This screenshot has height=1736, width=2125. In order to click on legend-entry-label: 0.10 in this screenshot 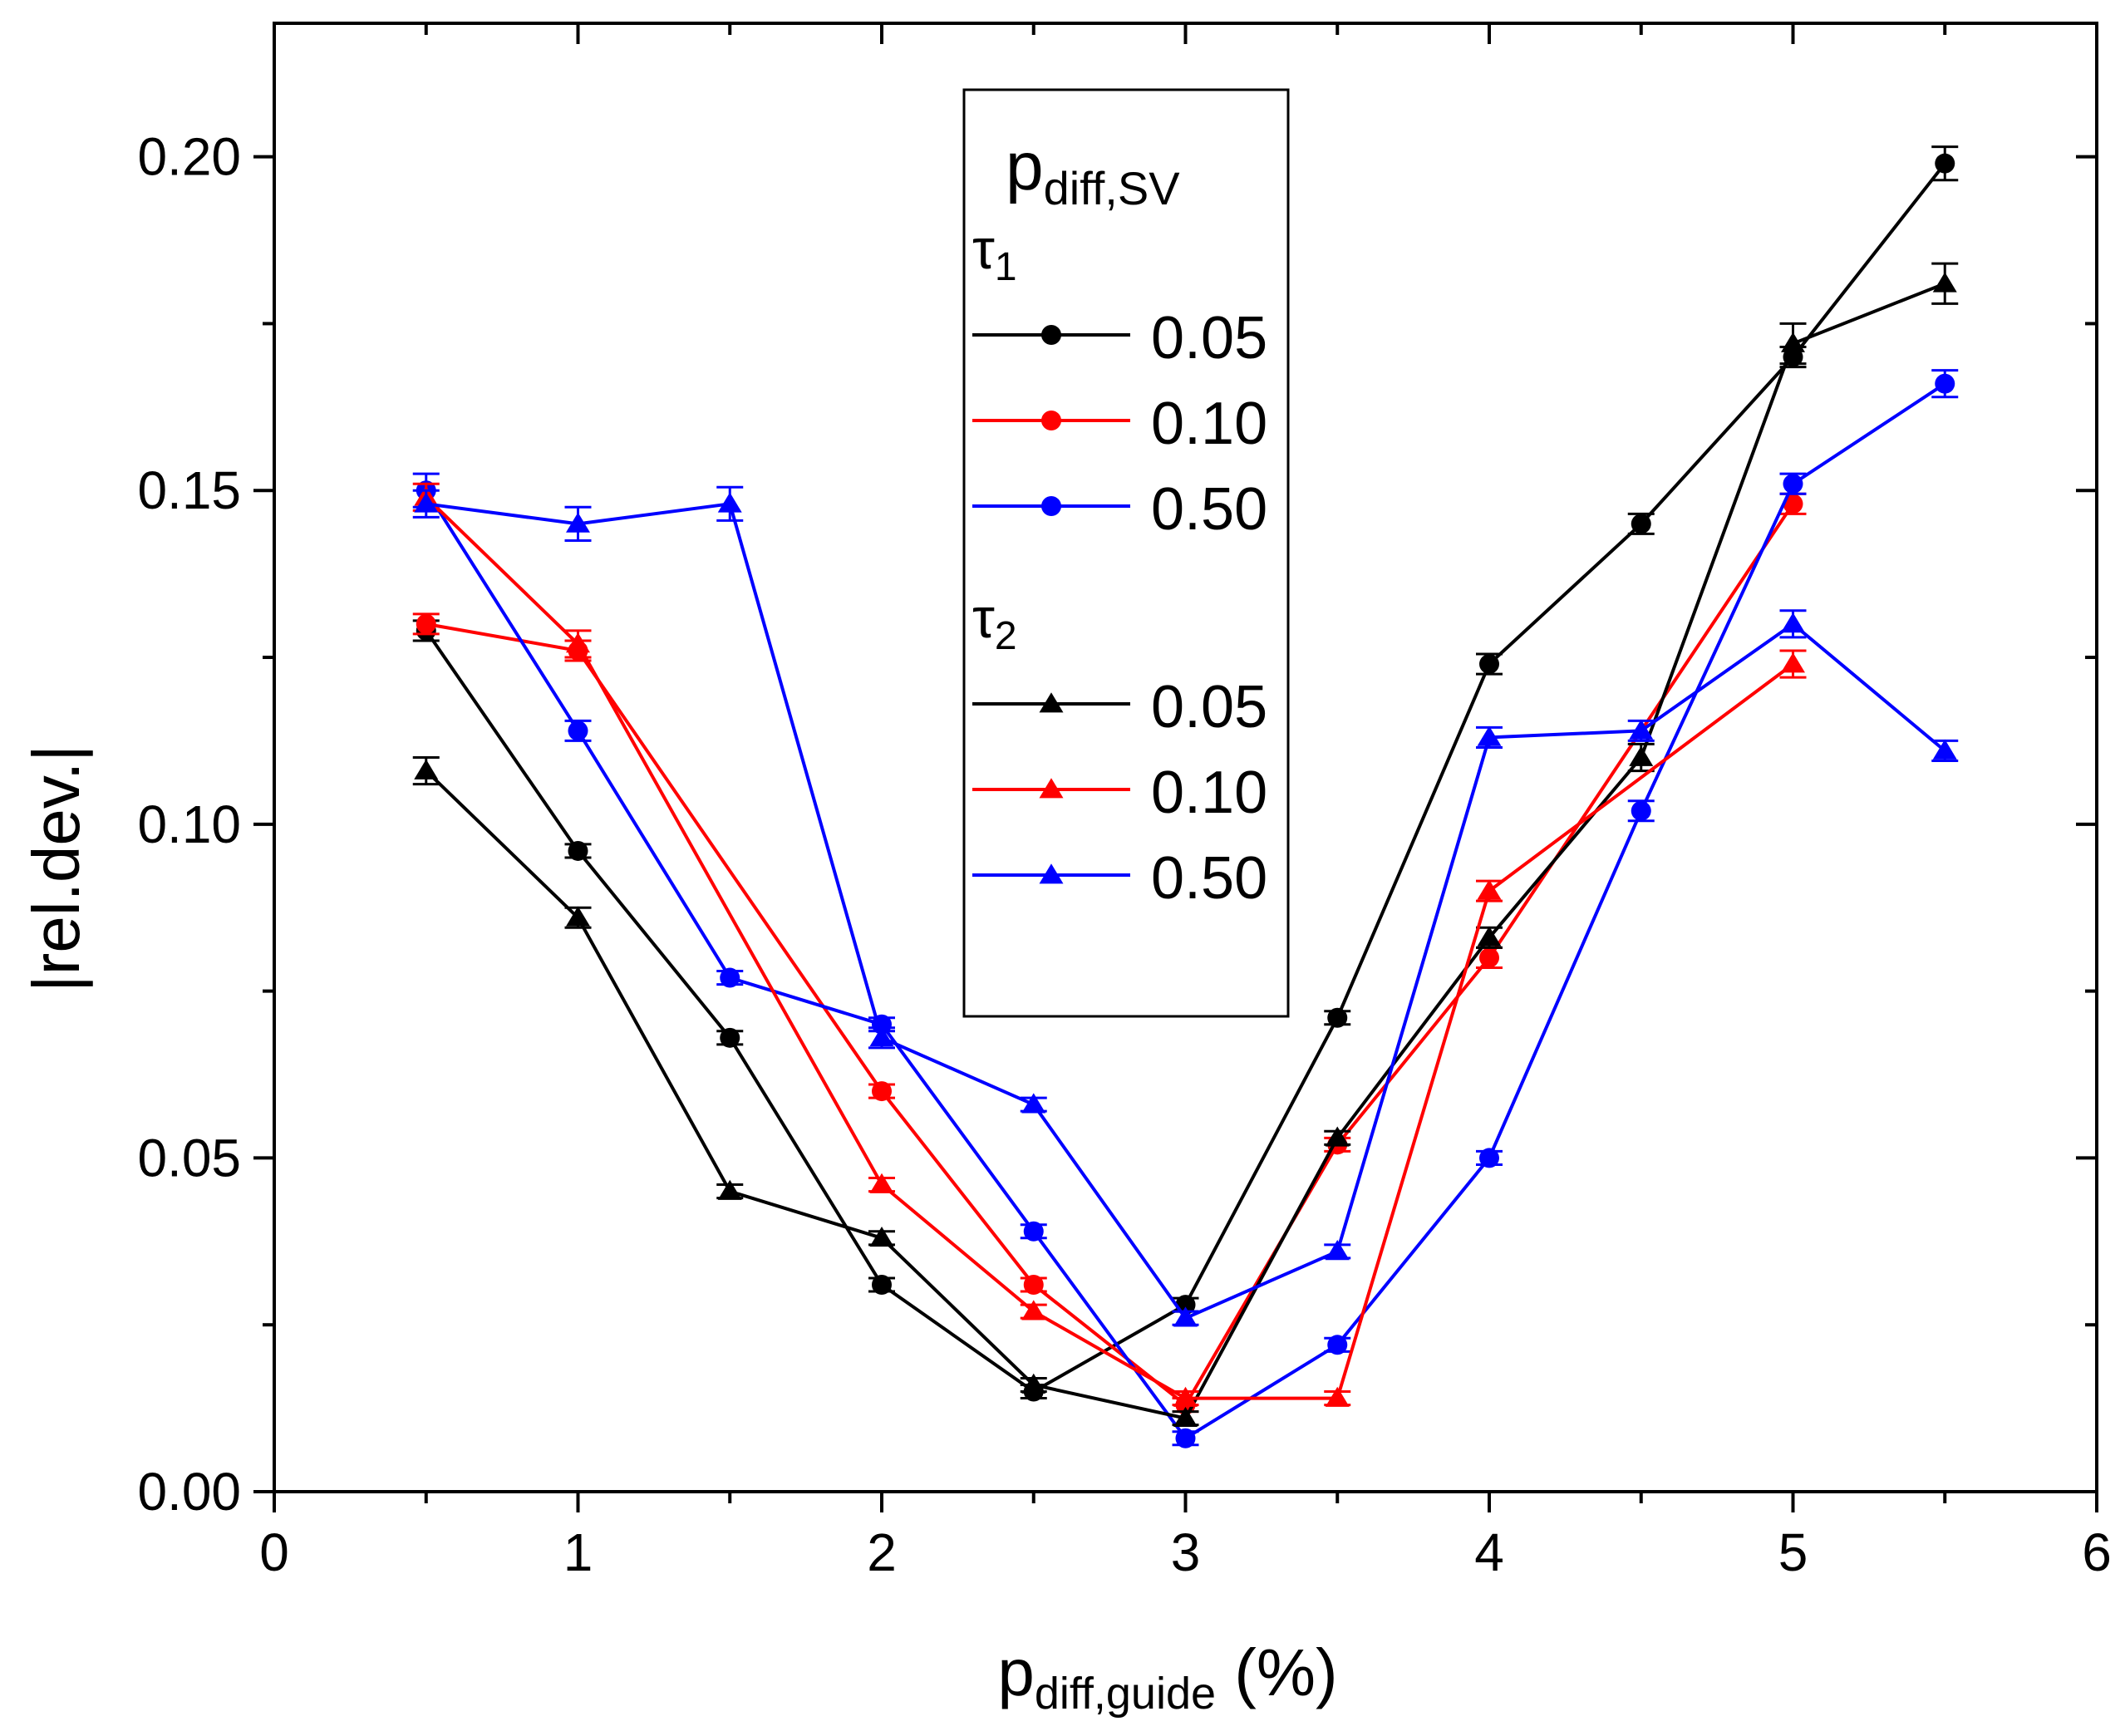, I will do `click(1209, 793)`.